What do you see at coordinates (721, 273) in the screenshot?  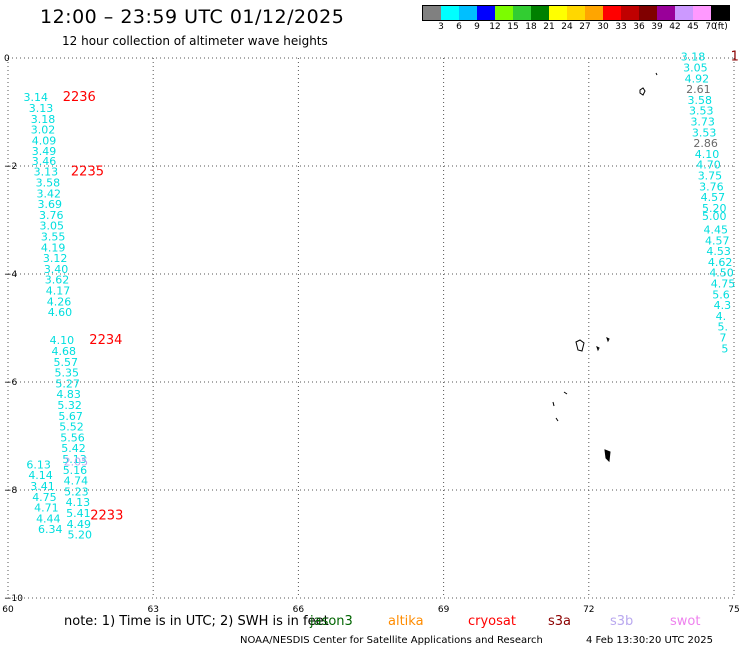 I see `wave-height-value: 4.50` at bounding box center [721, 273].